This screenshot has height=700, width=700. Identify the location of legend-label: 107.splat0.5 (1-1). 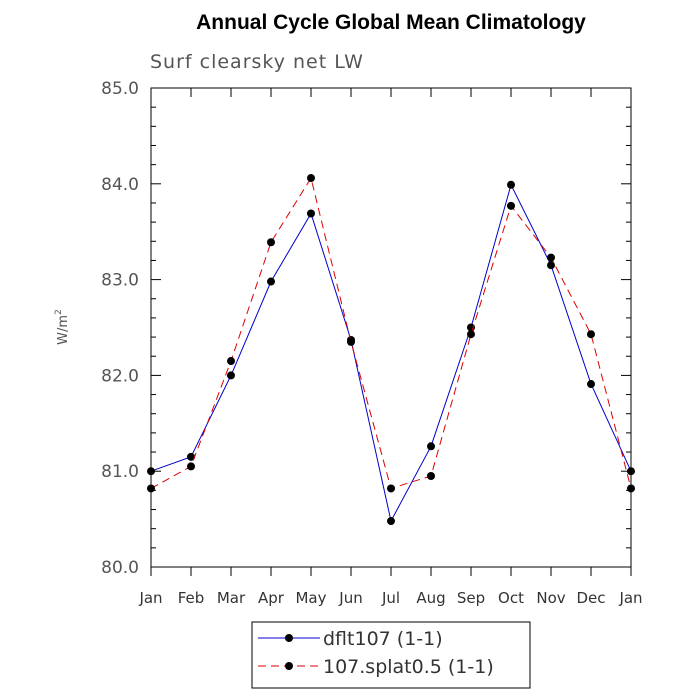
(408, 667).